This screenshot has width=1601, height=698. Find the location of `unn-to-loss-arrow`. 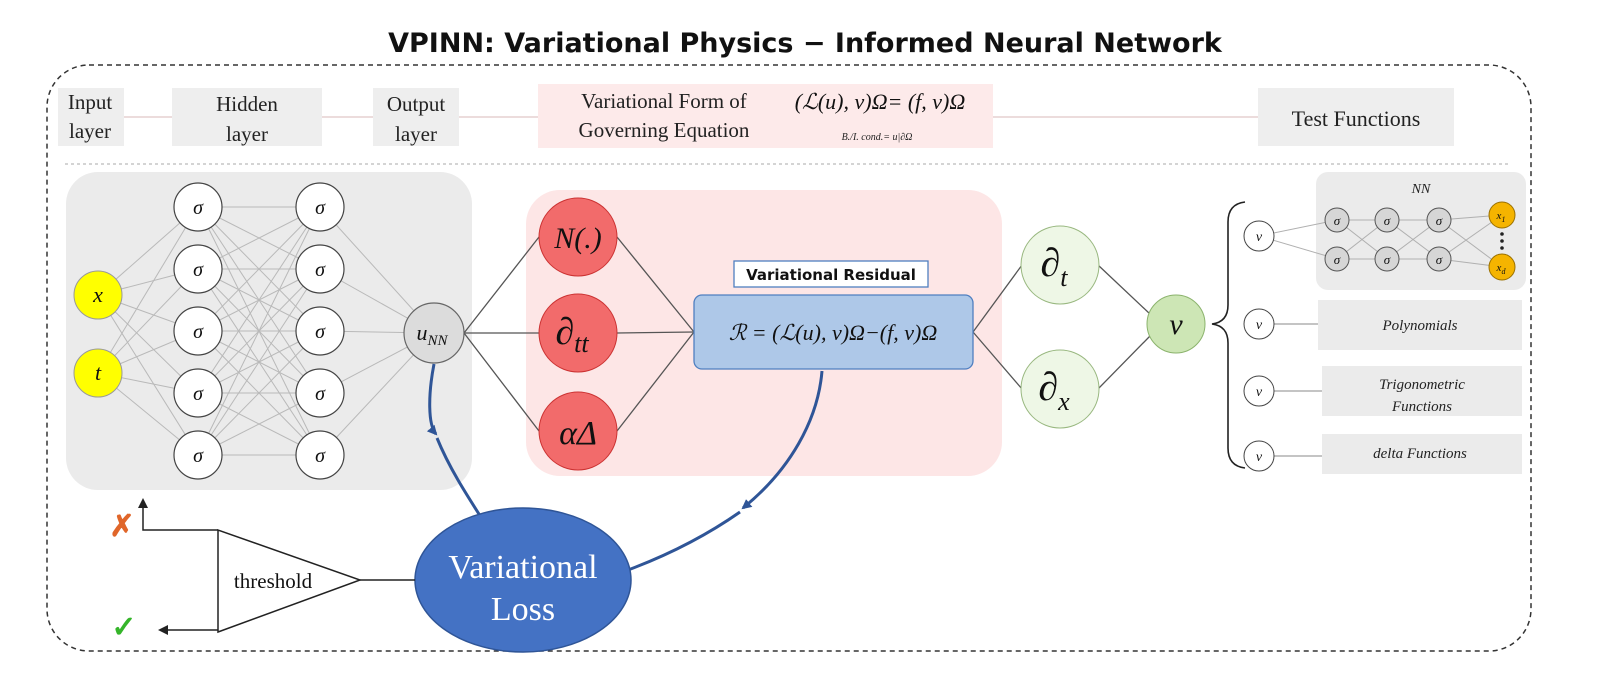

unn-to-loss-arrow is located at coordinates (432, 399).